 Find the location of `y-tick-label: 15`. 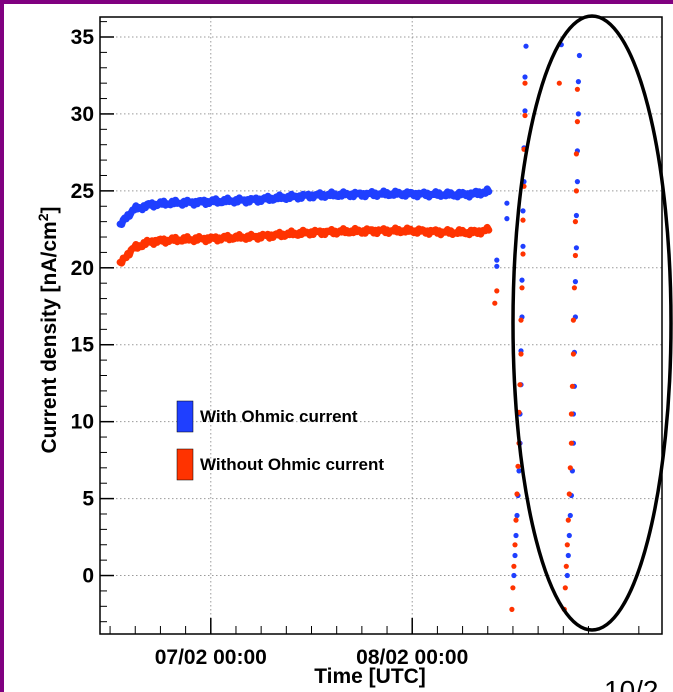

y-tick-label: 15 is located at coordinates (83, 345).